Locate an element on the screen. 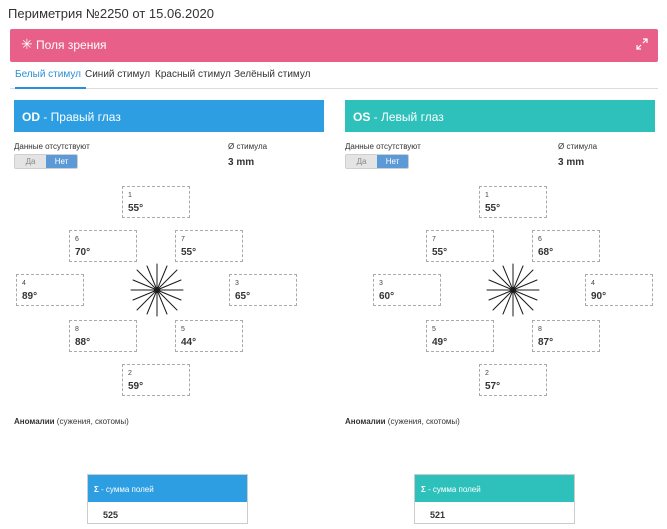  os-field-degrees: 90° is located at coordinates (599, 296).